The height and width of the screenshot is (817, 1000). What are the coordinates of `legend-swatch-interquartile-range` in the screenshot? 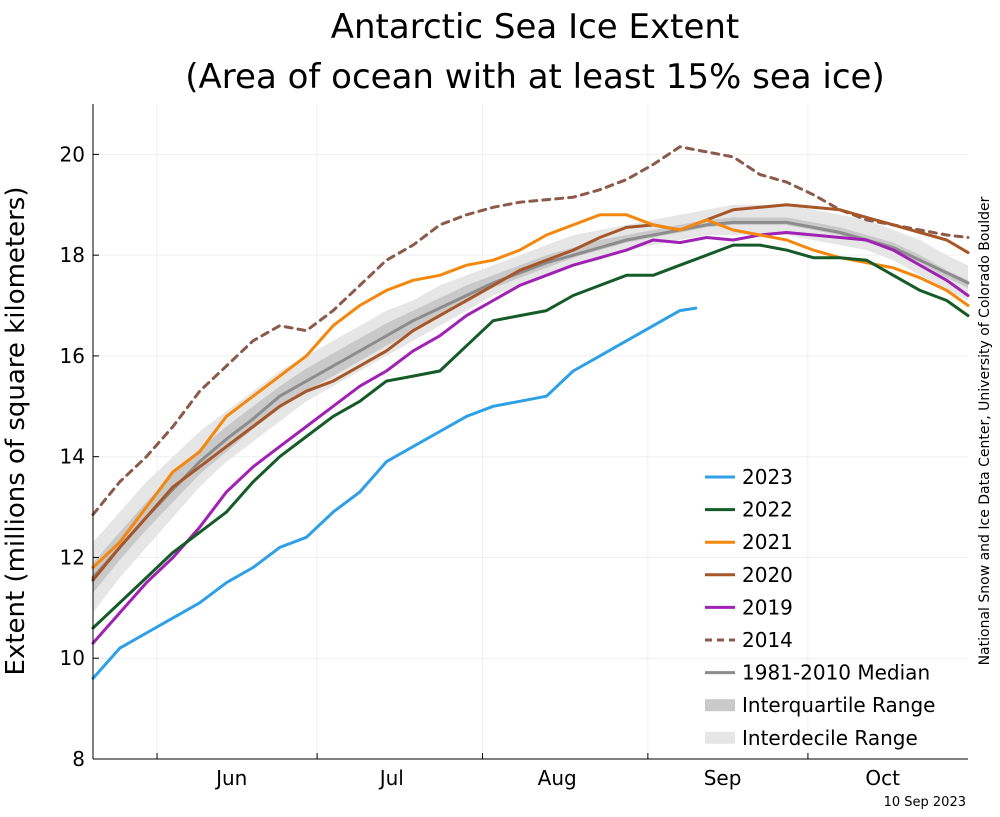 It's located at (720, 705).